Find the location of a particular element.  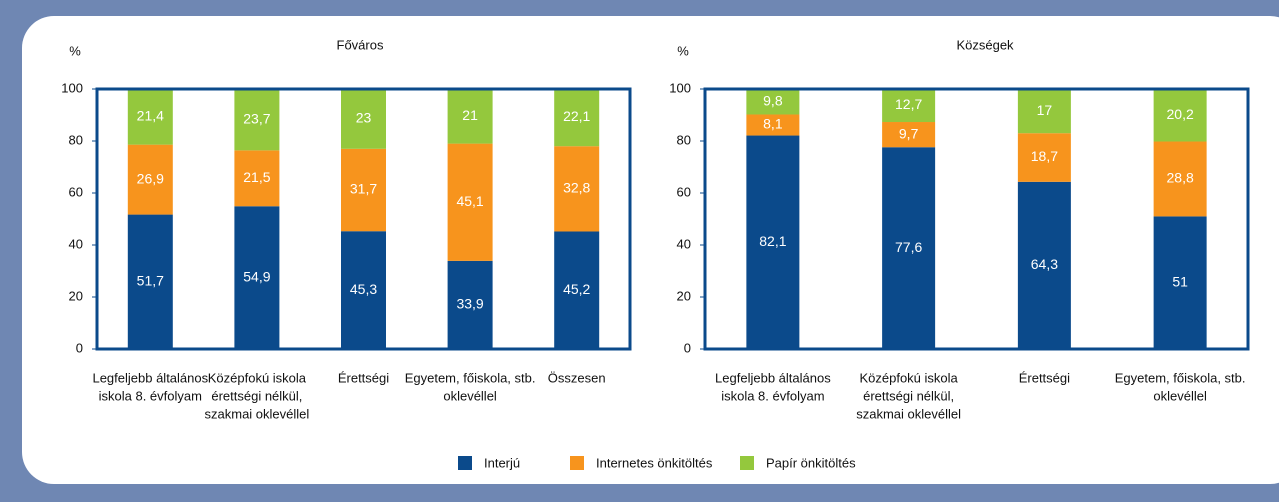

data-label: 51 is located at coordinates (1180, 281).